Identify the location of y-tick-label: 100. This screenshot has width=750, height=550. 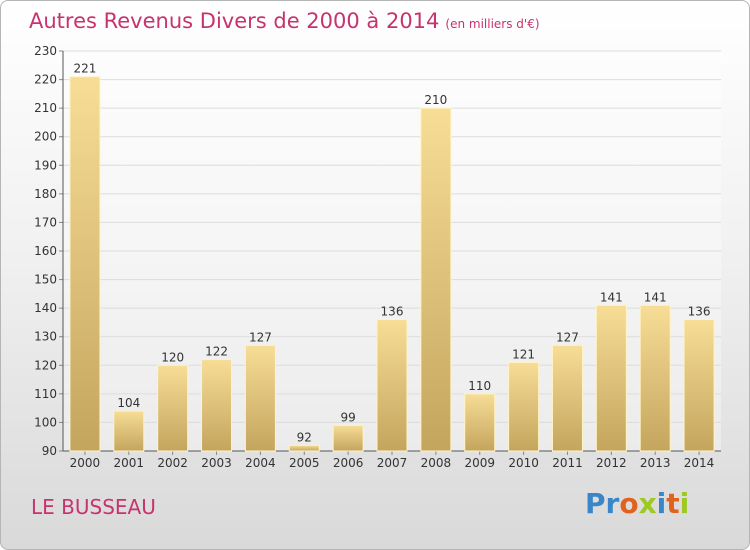
(45, 422).